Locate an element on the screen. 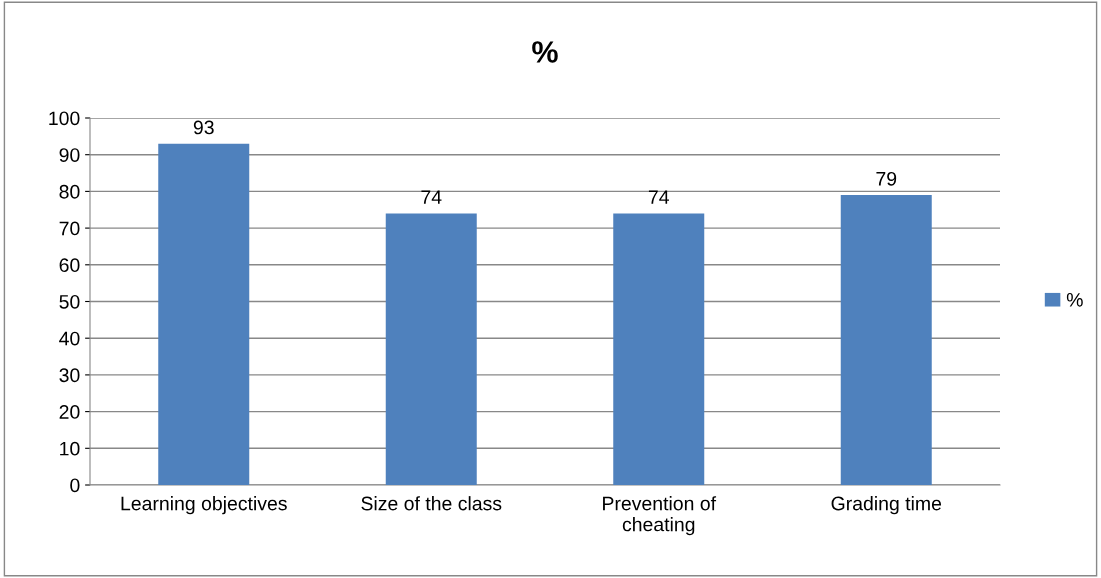  x-tick-label: Size of the class is located at coordinates (431, 503).